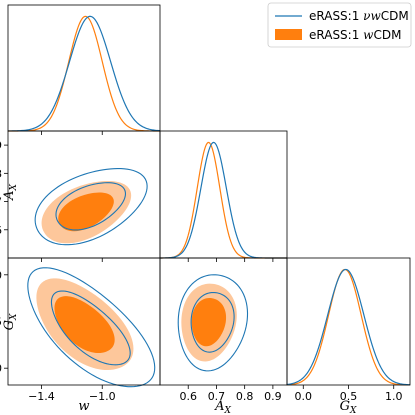 The image size is (415, 415). I want to click on legend-patch-swatch, so click(288, 34).